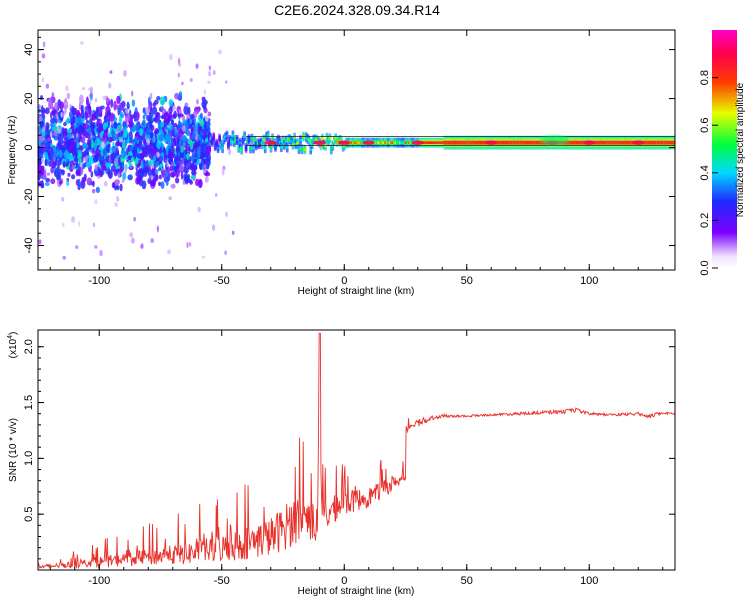  I want to click on x-tick-label: -50, so click(222, 581).